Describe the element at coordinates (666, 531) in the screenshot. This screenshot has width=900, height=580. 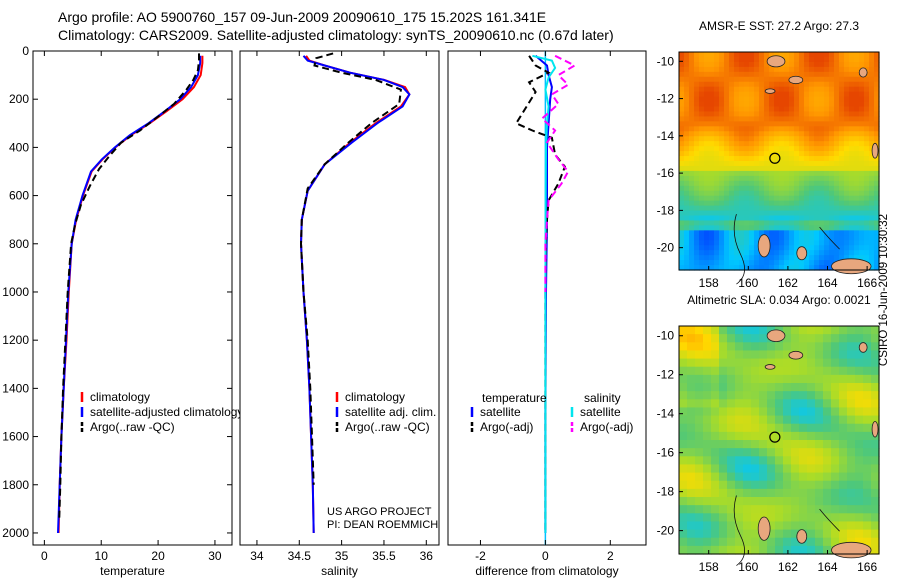
I see `sla_map-ytick-label: -20` at that location.